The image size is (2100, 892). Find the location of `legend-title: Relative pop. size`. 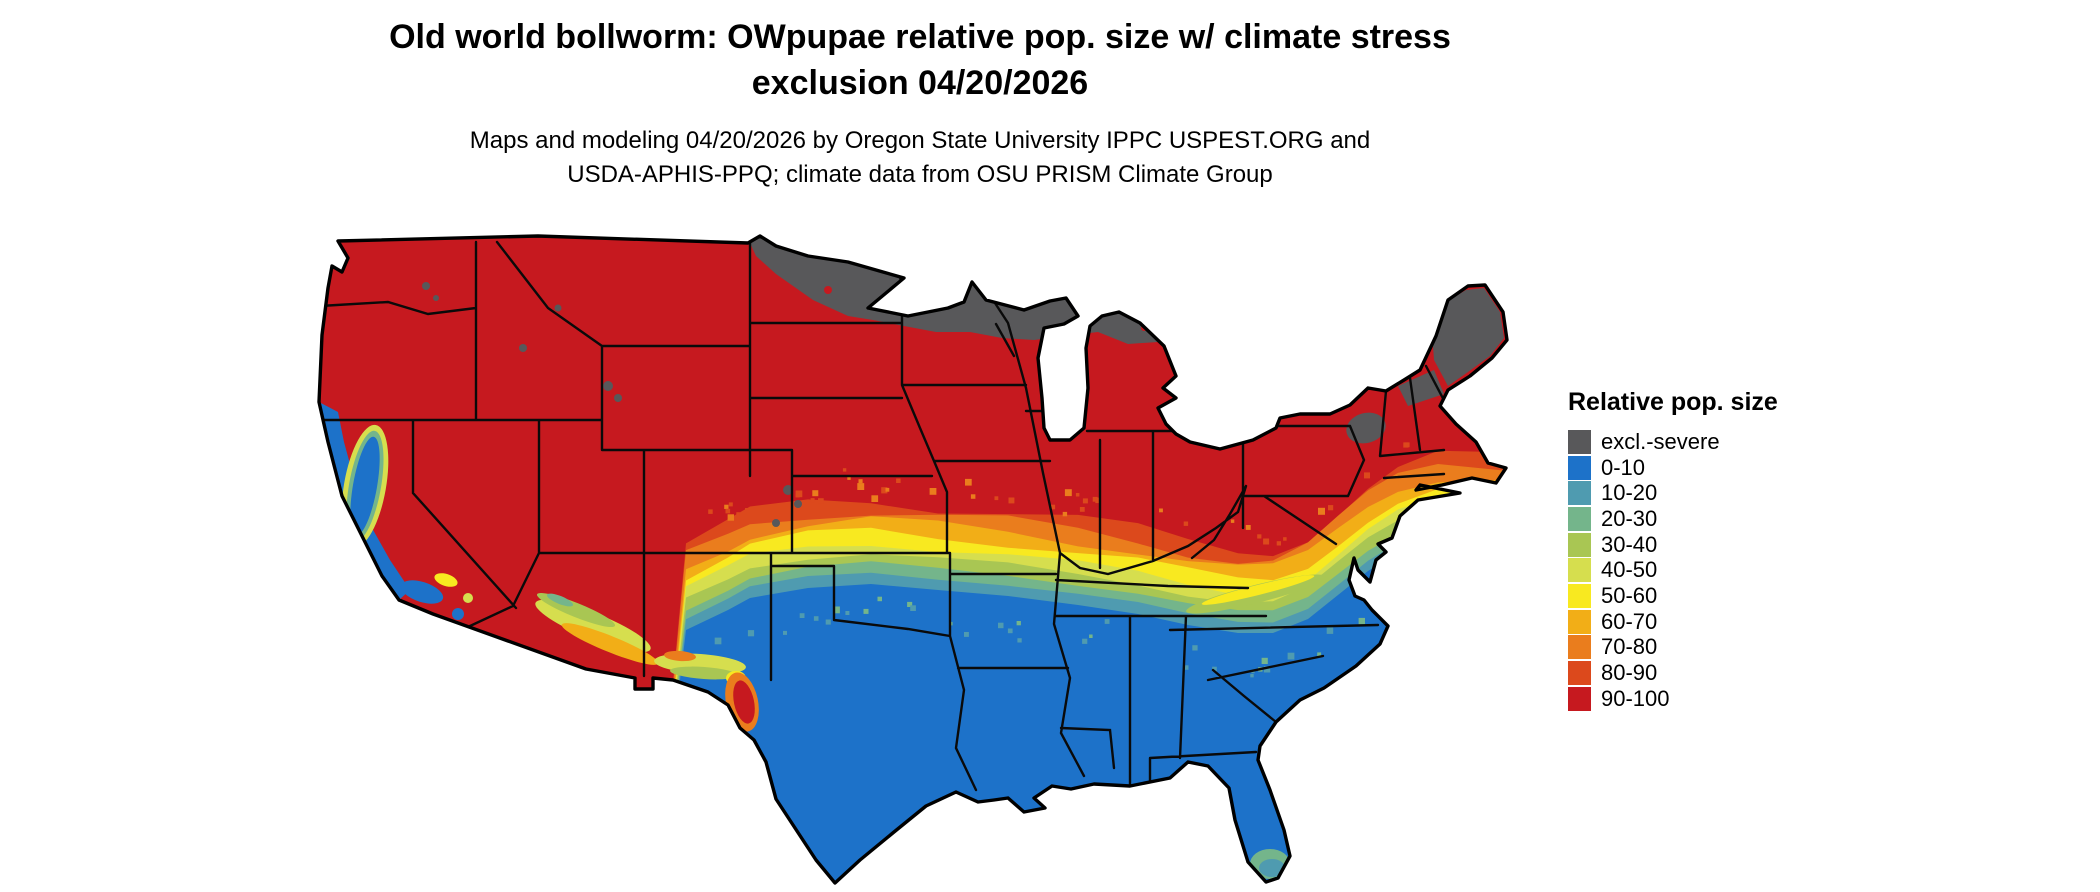

legend-title: Relative pop. size is located at coordinates (1673, 402).